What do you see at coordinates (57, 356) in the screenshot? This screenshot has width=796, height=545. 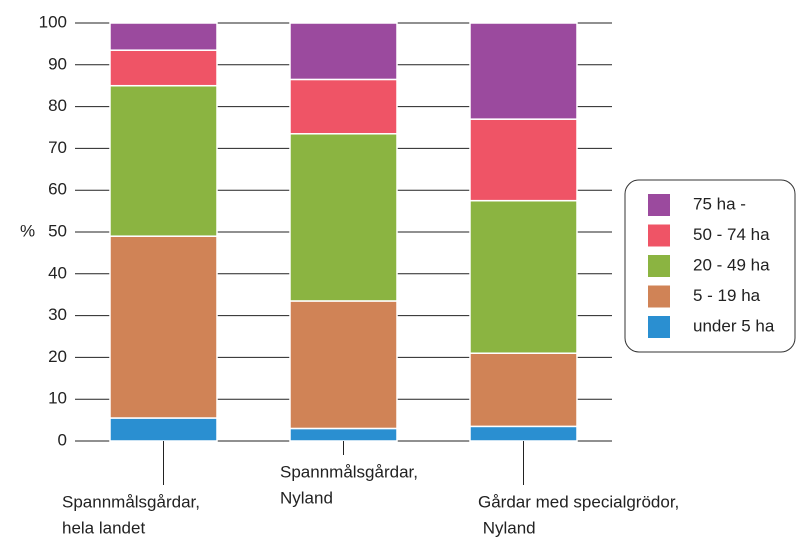 I see `y-tick-label: 20` at bounding box center [57, 356].